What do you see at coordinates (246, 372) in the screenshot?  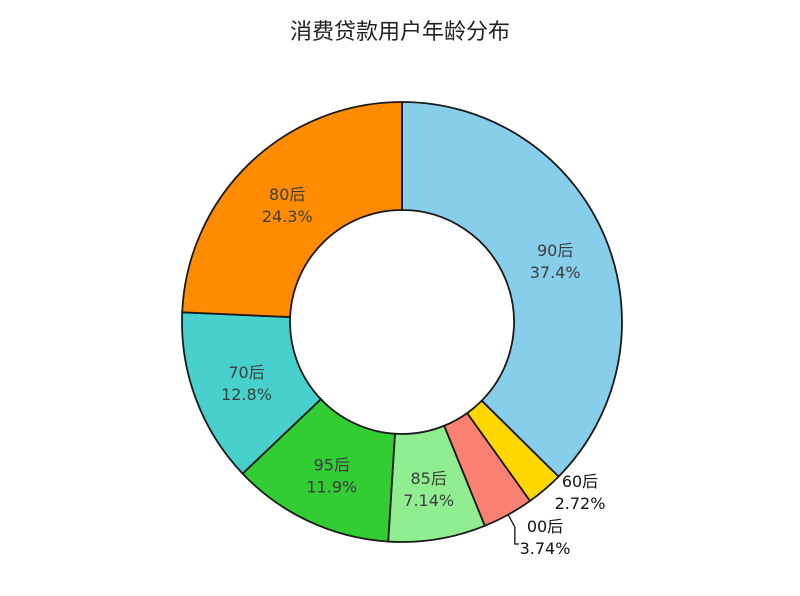 I see `slice-label-70: 70后` at bounding box center [246, 372].